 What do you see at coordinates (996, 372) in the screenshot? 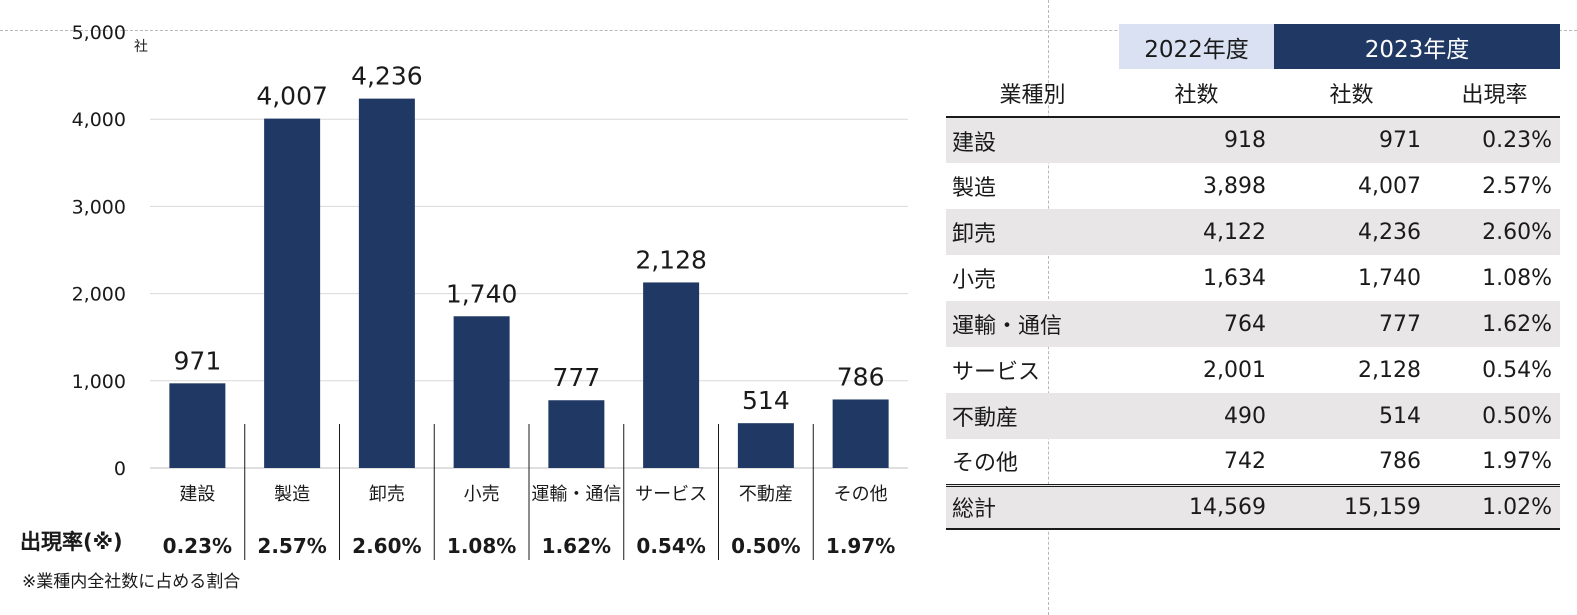
I see `cell-industry: サービス` at bounding box center [996, 372].